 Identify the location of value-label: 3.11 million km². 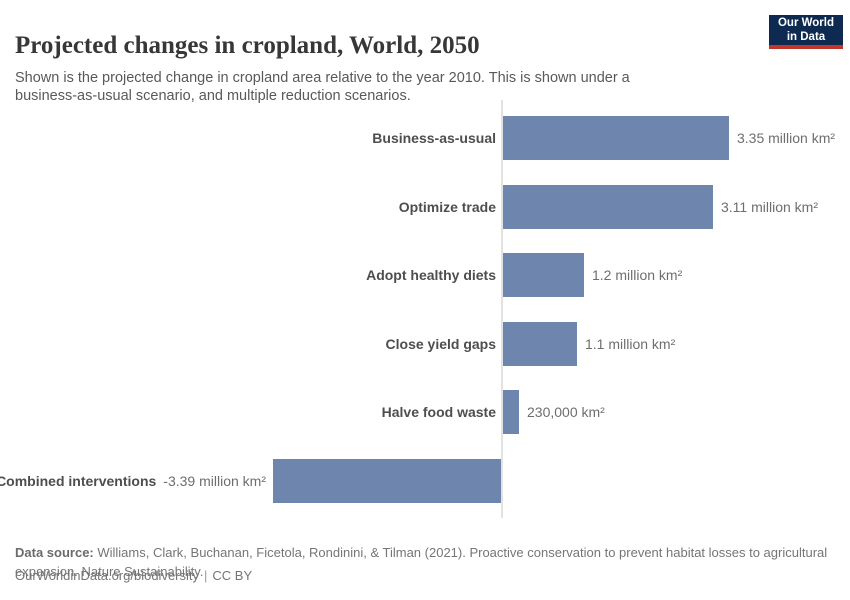
(769, 207).